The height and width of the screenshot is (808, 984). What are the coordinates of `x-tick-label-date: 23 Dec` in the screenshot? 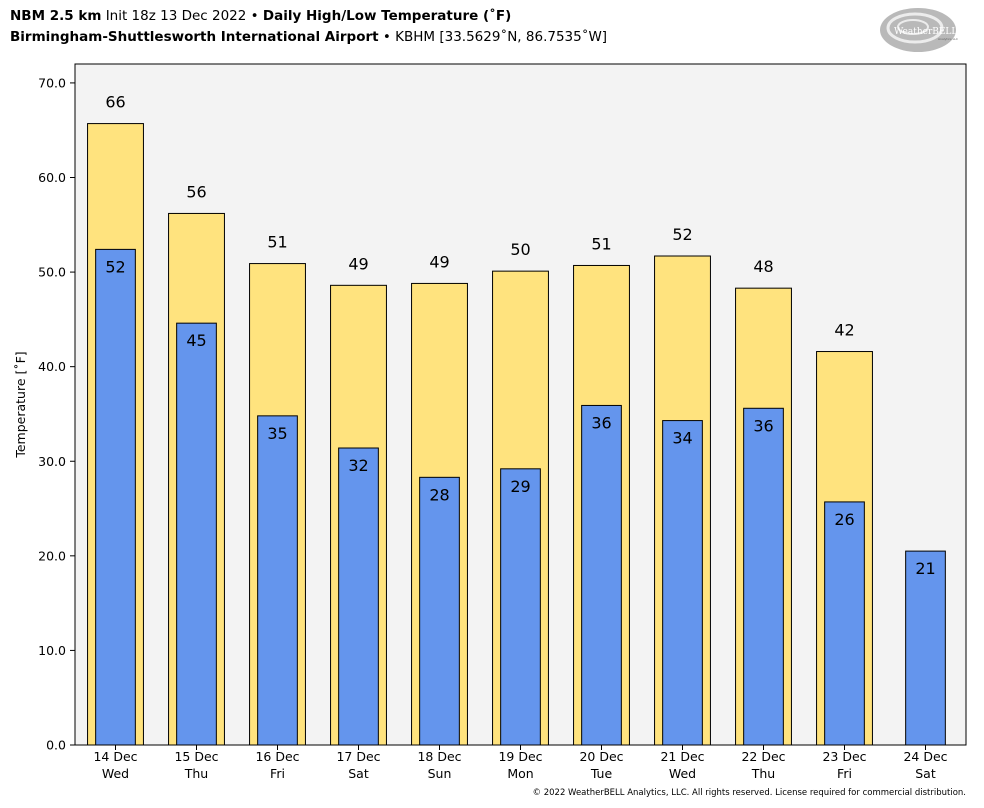 It's located at (844, 756).